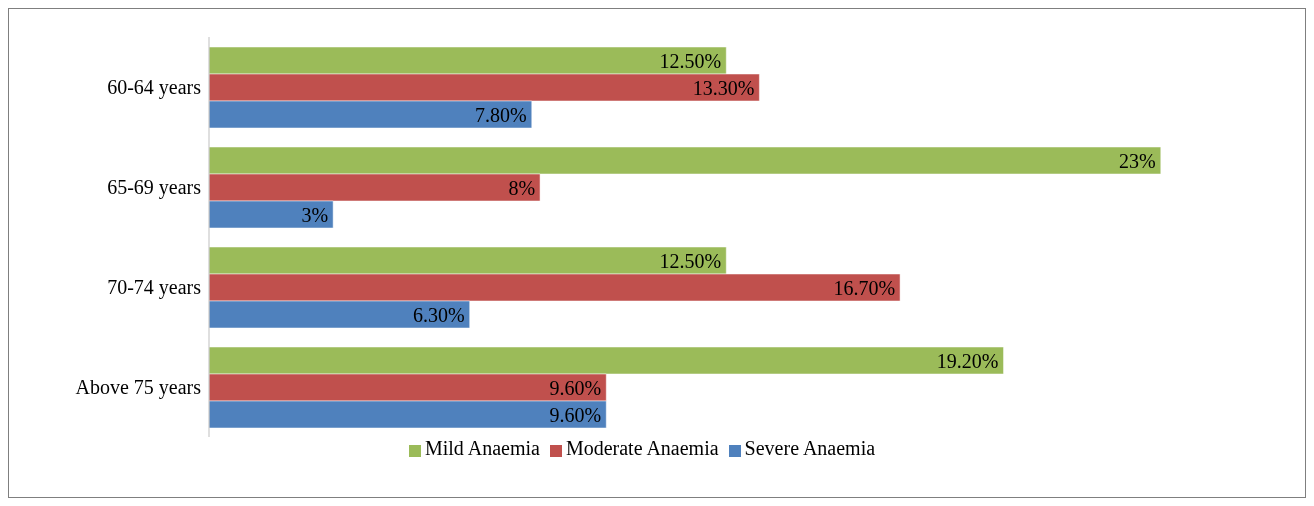 The image size is (1314, 506). Describe the element at coordinates (522, 187) in the screenshot. I see `data-label: 8%` at that location.